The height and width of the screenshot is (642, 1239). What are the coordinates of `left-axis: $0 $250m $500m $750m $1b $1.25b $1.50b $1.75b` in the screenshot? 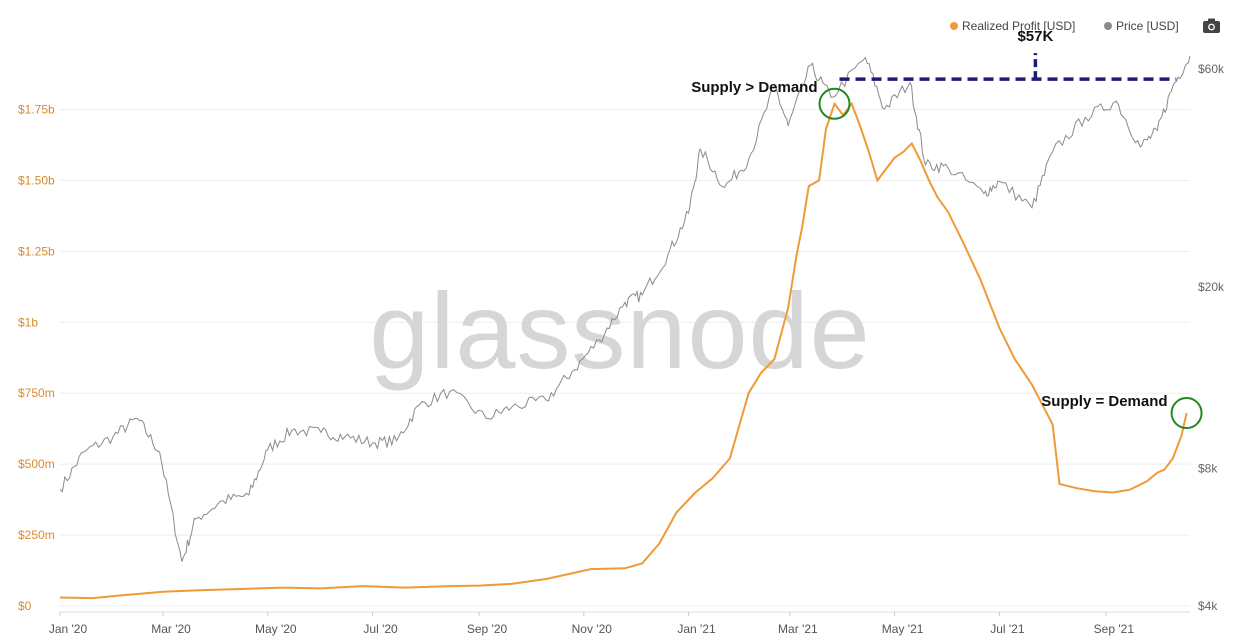 It's located at (36, 357).